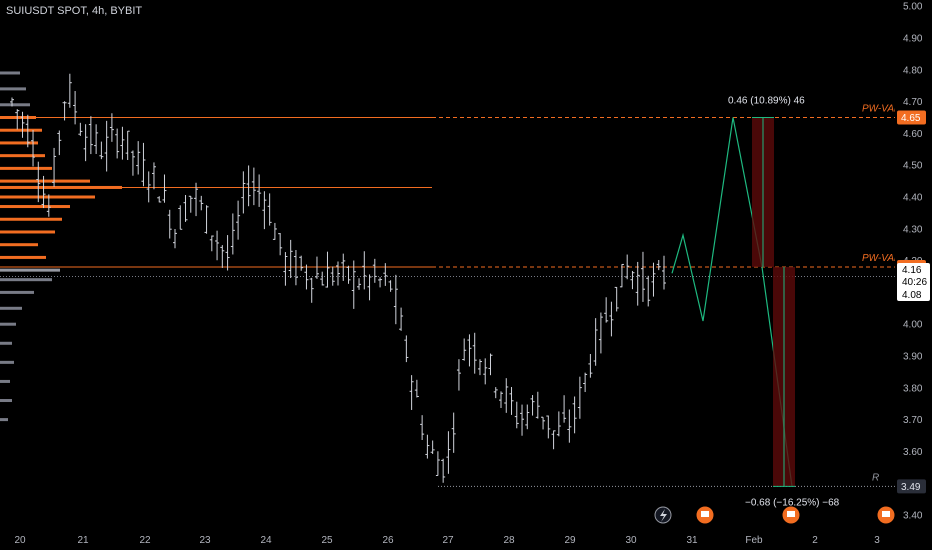  I want to click on pw-vah-badge-bg, so click(911, 117).